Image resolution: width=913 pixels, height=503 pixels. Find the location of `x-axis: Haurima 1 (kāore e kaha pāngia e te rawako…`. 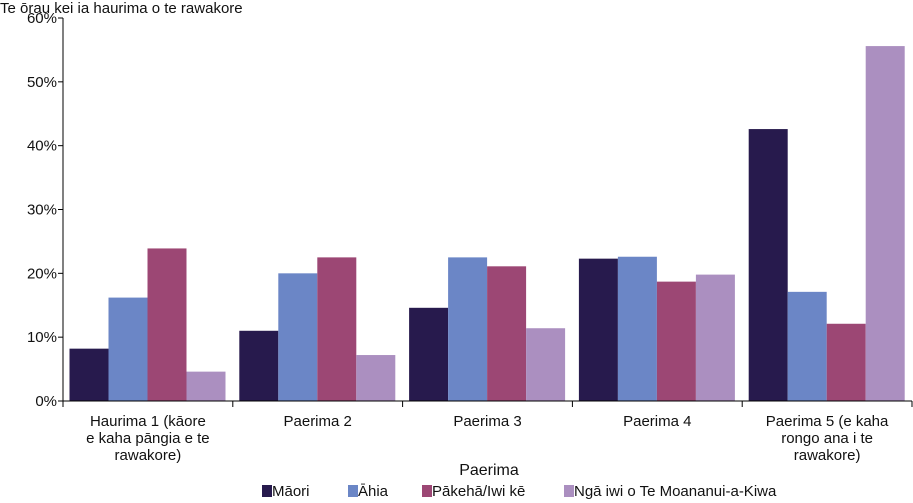

x-axis: Haurima 1 (kāore e kaha pāngia e te rawako… is located at coordinates (487, 432).